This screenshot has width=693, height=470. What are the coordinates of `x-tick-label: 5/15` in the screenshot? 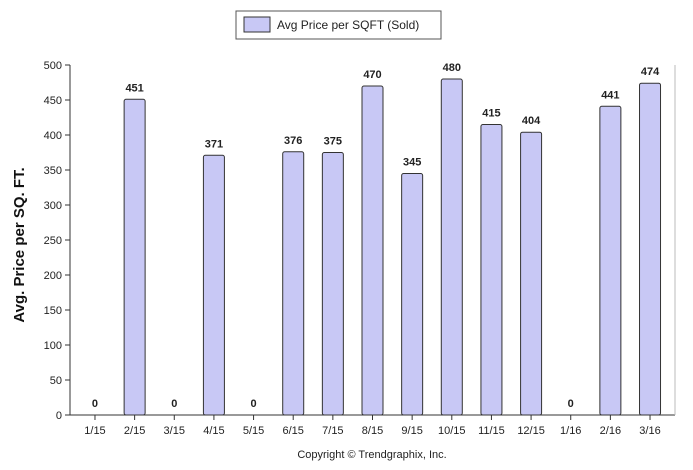 It's located at (253, 431).